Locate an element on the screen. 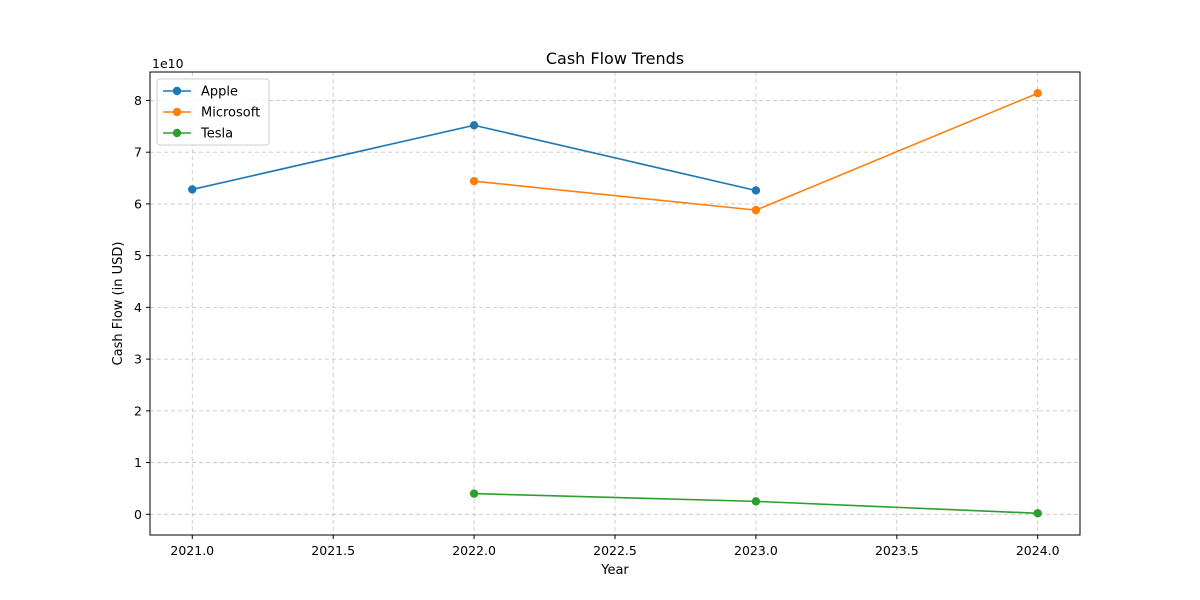 The image size is (1200, 600). x-tick-label: 2021.0 is located at coordinates (192, 550).